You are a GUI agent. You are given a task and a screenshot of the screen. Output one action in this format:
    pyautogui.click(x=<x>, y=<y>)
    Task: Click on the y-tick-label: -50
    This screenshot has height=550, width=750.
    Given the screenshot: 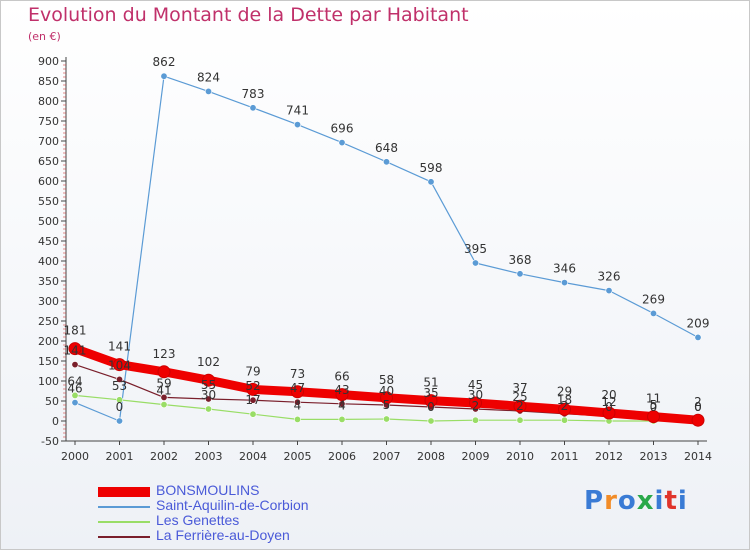 What is the action you would take?
    pyautogui.click(x=50, y=441)
    